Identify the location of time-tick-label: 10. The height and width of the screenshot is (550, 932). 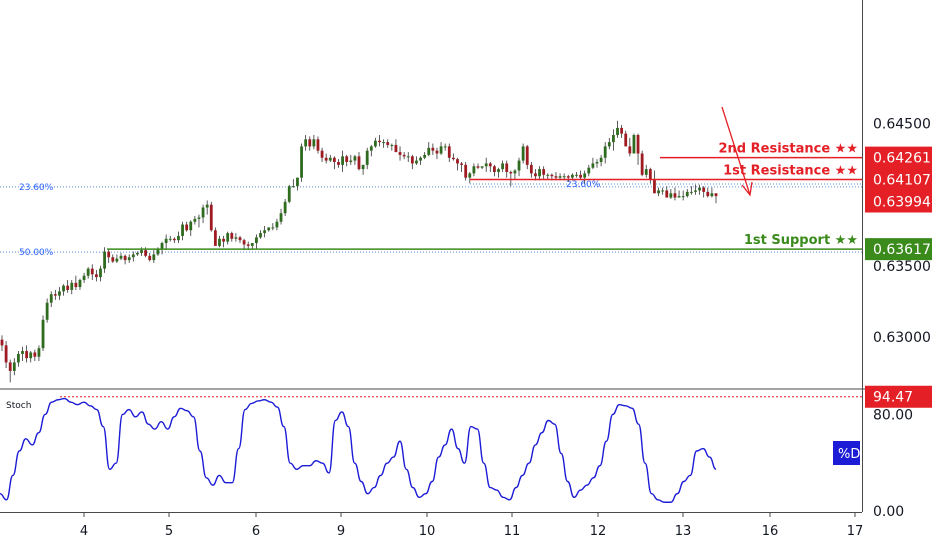
(427, 531).